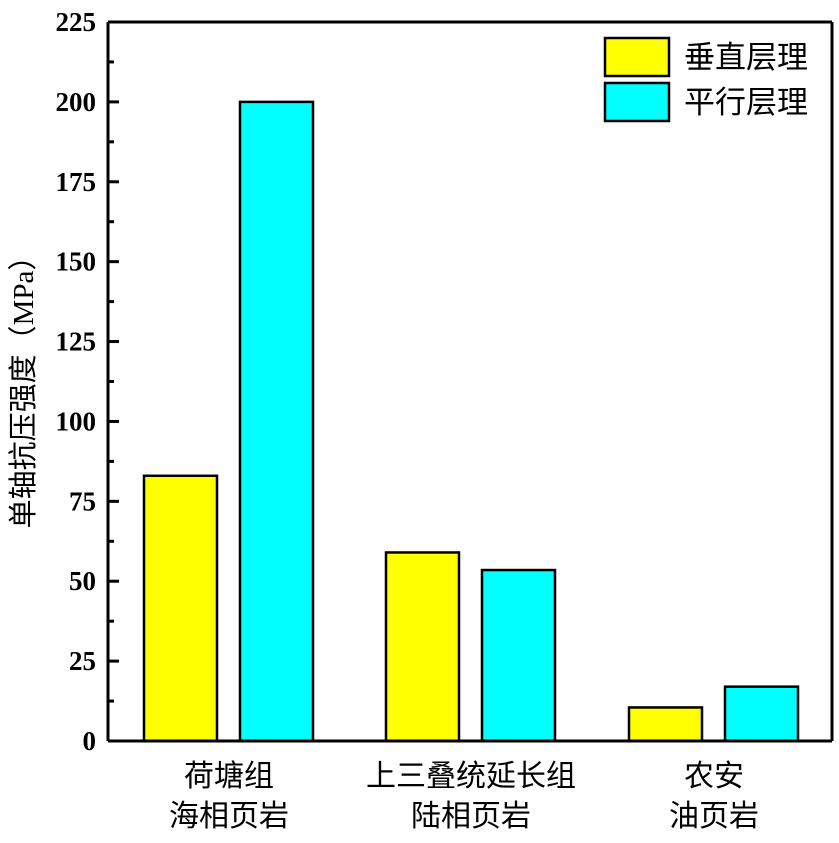 The width and height of the screenshot is (839, 843). I want to click on y-tick-label: 175, so click(76, 182).